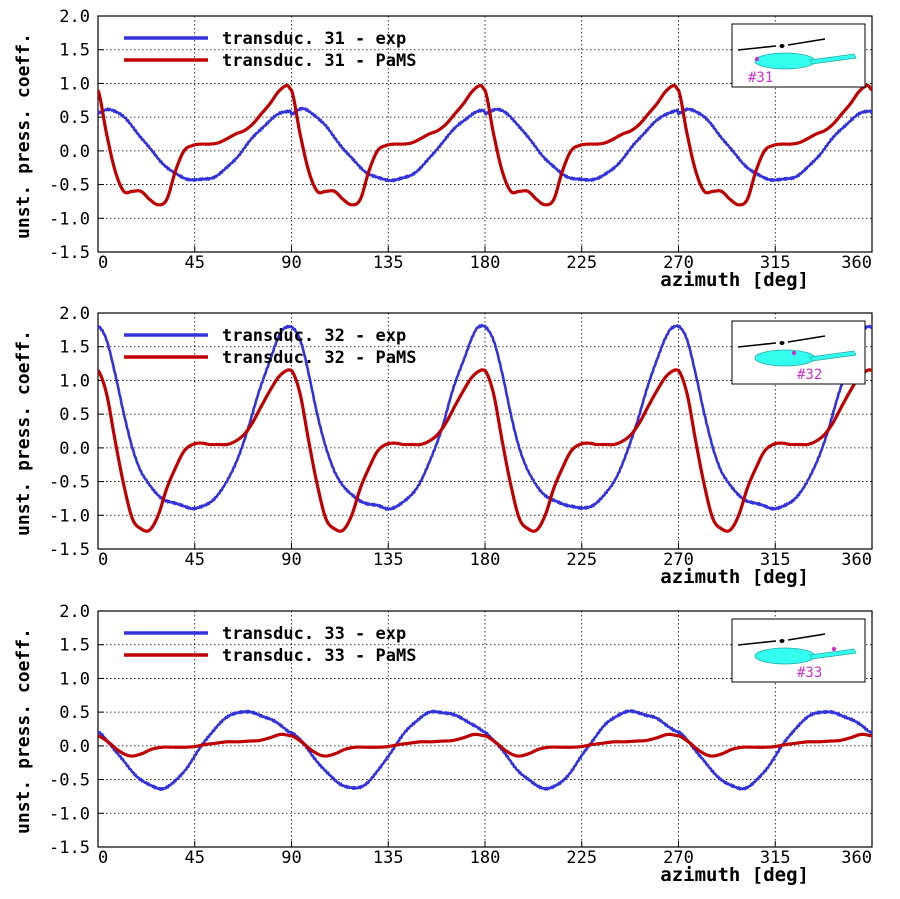 The width and height of the screenshot is (900, 899). What do you see at coordinates (319, 358) in the screenshot?
I see `legend-entry: transduc. 32 - PaMS` at bounding box center [319, 358].